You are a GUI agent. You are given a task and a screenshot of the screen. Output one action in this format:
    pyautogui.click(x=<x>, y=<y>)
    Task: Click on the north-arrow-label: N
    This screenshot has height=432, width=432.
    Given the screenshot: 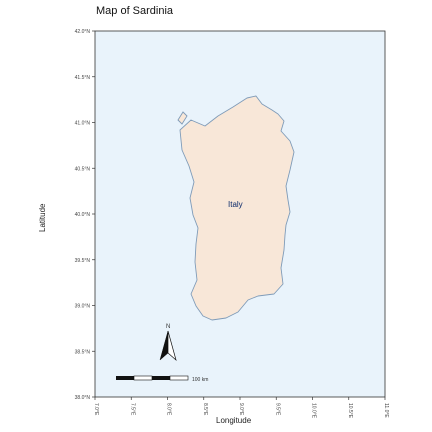 What is the action you would take?
    pyautogui.click(x=168, y=327)
    